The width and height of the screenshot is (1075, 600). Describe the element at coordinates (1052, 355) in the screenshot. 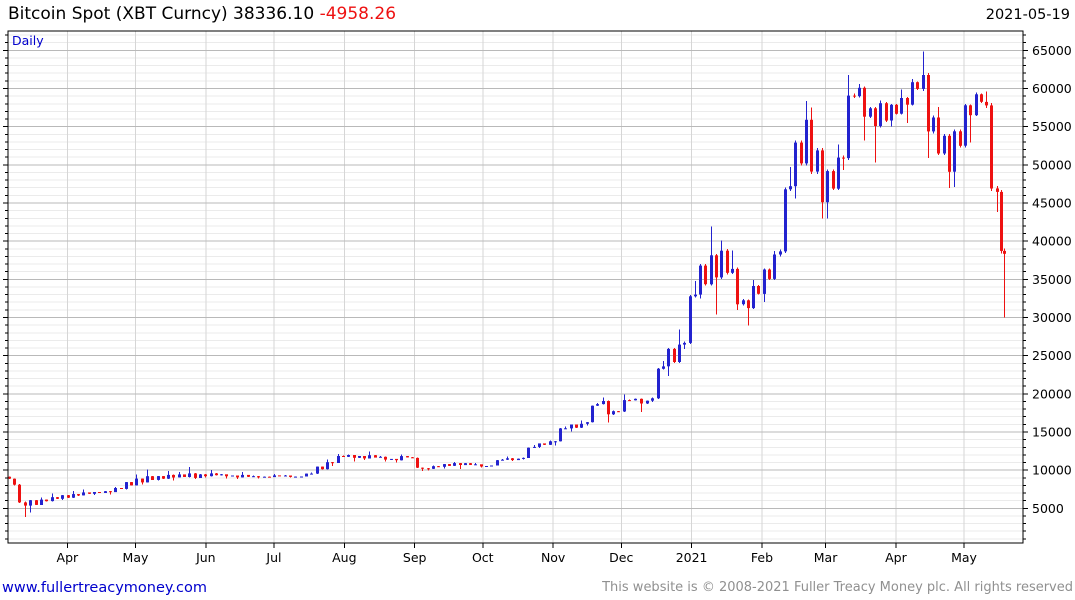

I see `svg-text: 25000` at that location.